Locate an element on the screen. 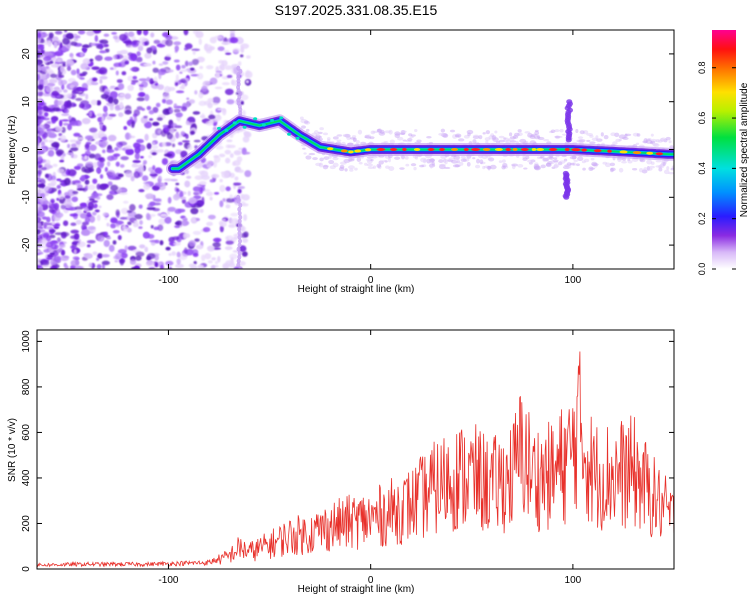  spectrogram-y-label: Frequency (Hz) is located at coordinates (12, 150).